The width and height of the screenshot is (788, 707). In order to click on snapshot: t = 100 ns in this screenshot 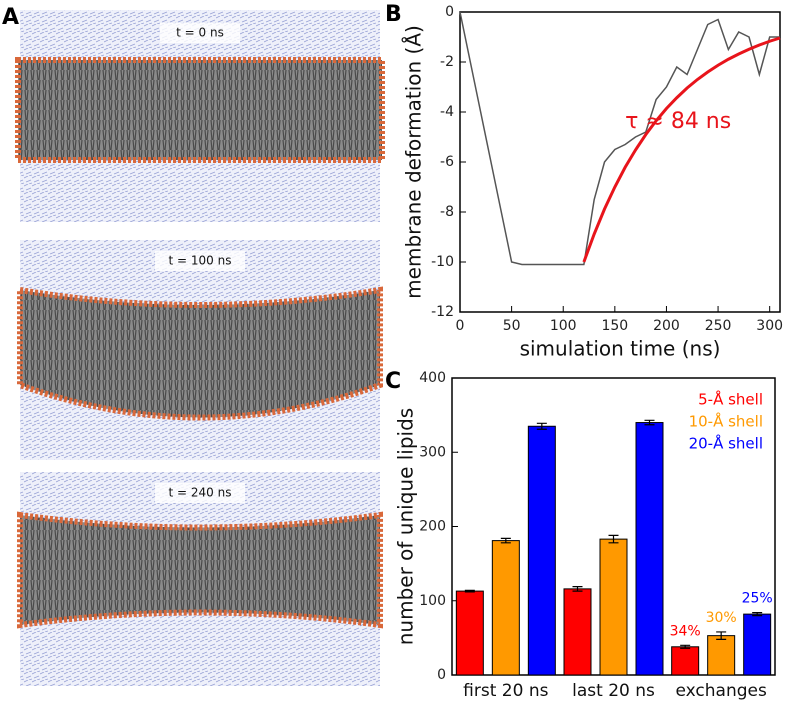, I will do `click(200, 350)`.